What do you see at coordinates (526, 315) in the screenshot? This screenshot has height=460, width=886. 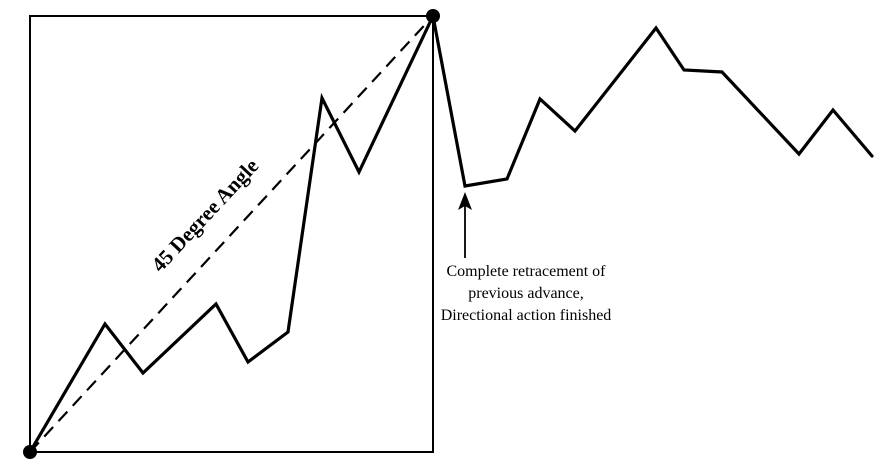 I see `annotation-line-3: Directional action finished` at bounding box center [526, 315].